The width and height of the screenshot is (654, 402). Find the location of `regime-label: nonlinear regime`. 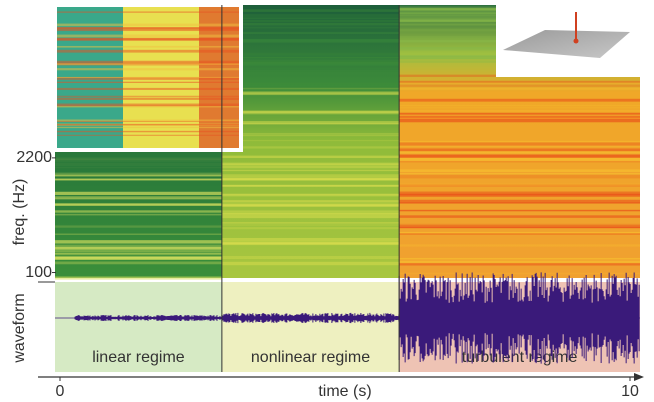

regime-label: nonlinear regime is located at coordinates (310, 357).